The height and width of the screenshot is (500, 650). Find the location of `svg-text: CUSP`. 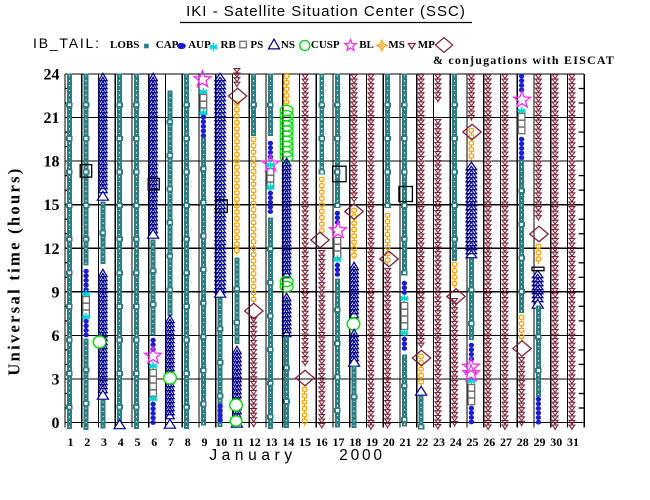

svg-text: CUSP is located at coordinates (325, 45).